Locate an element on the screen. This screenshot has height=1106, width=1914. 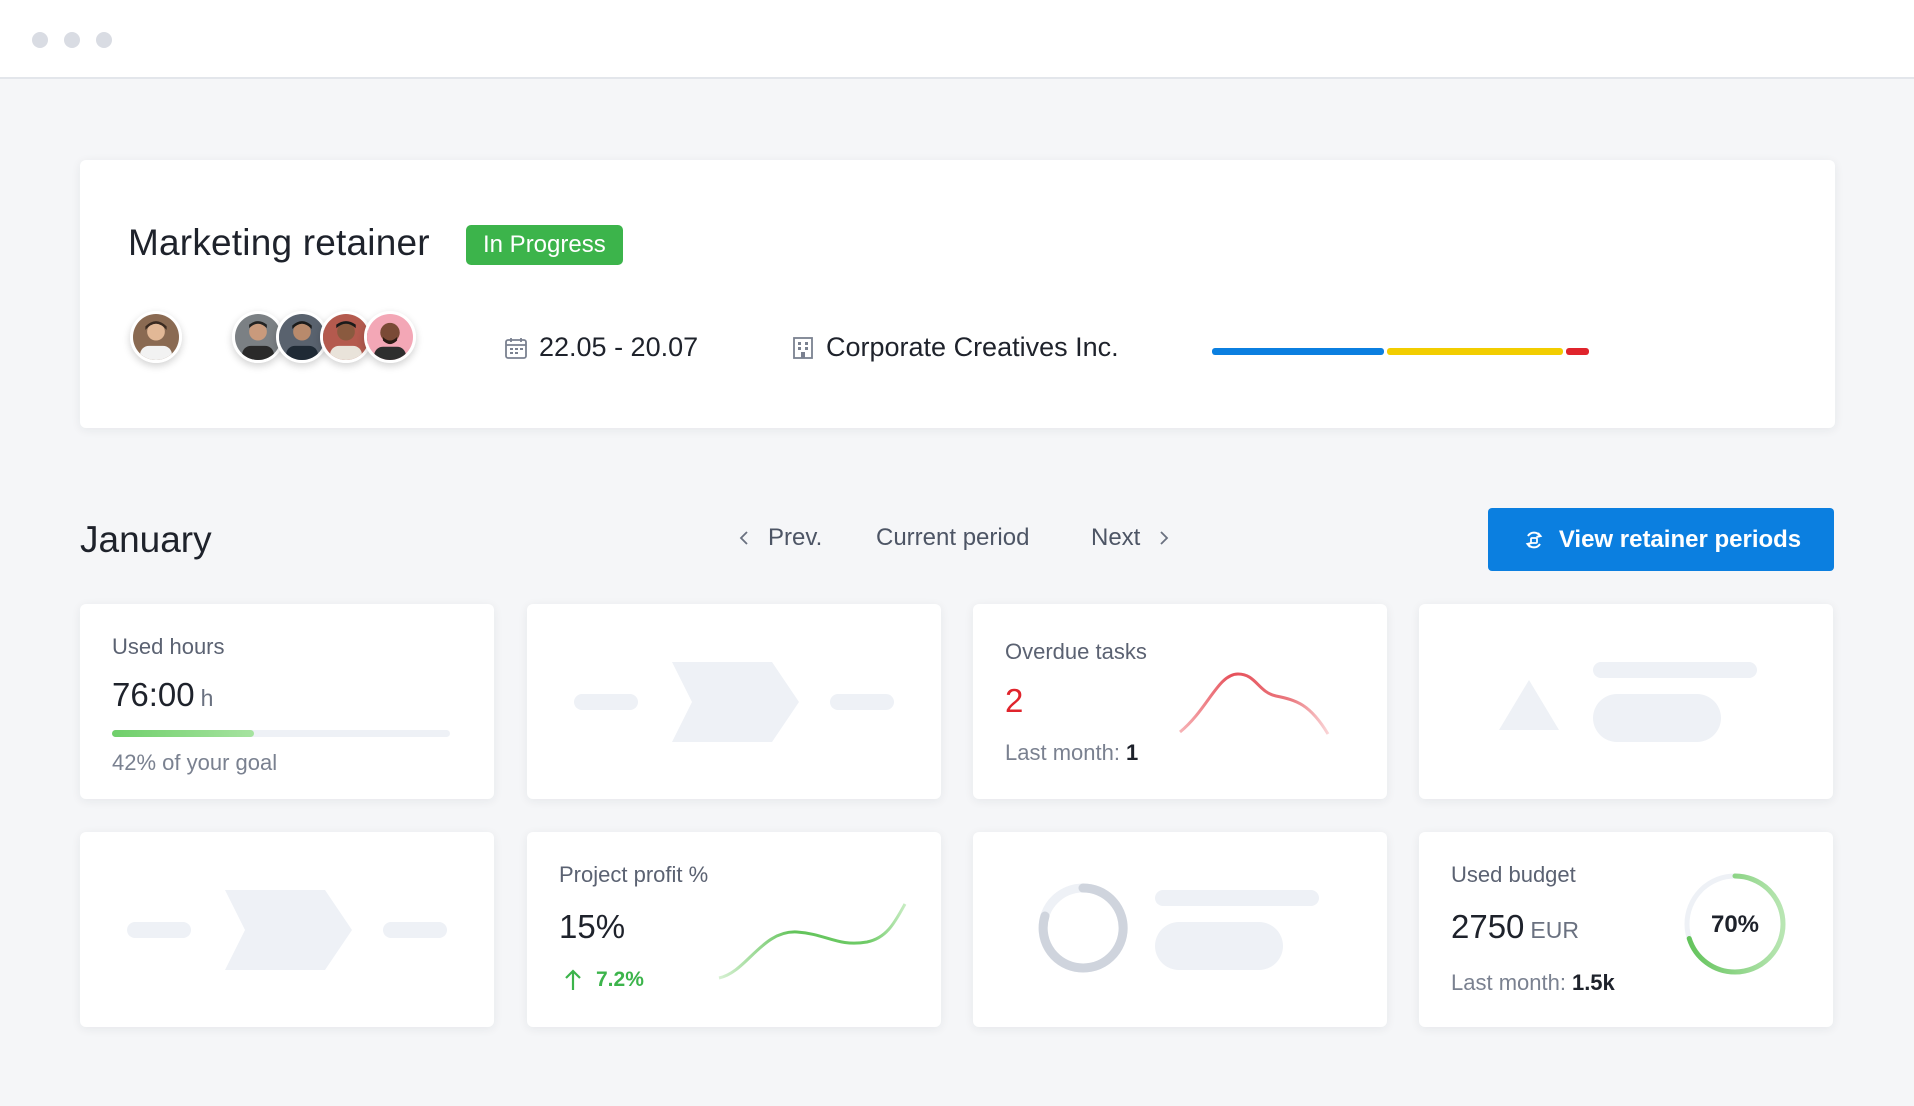
arrow-up-icon is located at coordinates (573, 979).